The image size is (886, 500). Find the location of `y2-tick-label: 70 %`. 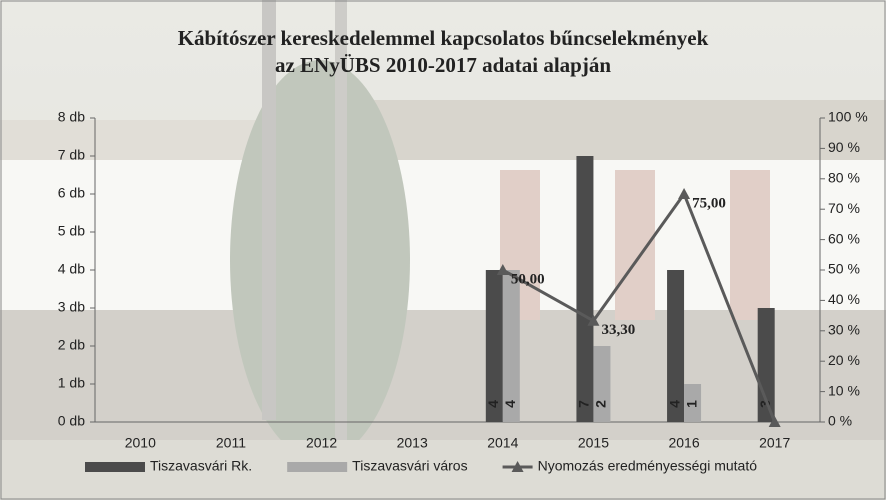

y2-tick-label: 70 % is located at coordinates (844, 208).